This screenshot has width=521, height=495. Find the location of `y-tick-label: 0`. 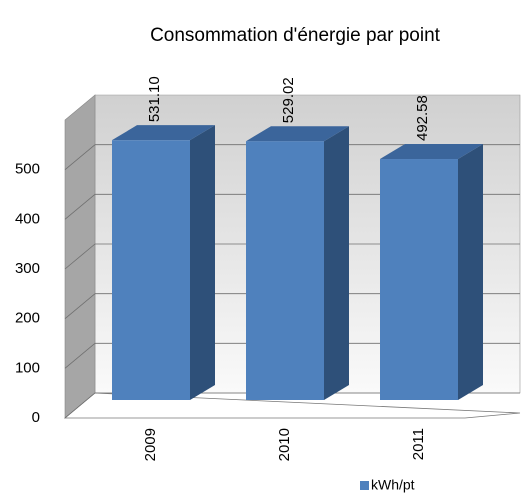

y-tick-label: 0 is located at coordinates (36, 417).